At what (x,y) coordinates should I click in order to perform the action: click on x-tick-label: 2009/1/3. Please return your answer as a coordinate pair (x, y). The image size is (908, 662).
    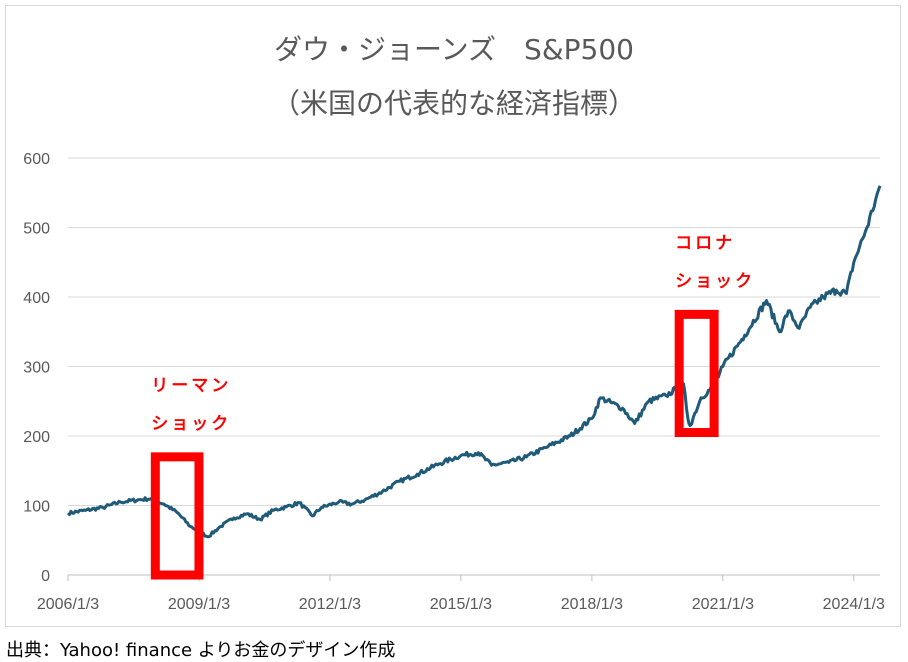
    Looking at the image, I should click on (199, 604).